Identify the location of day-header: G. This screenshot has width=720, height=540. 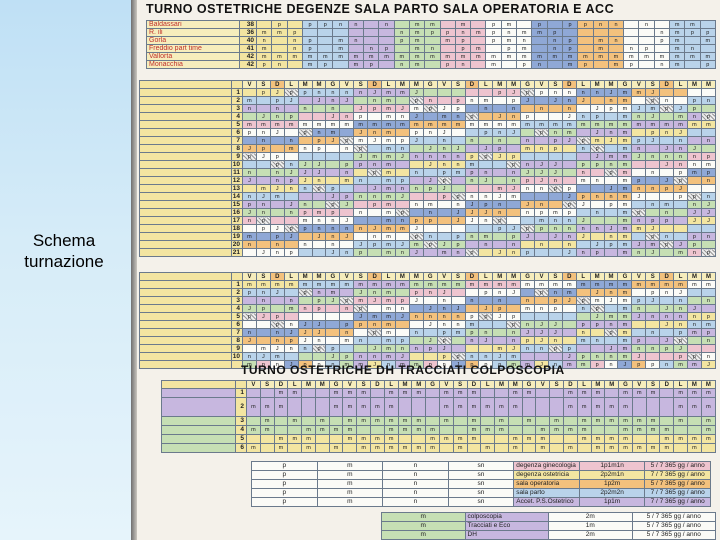
(625, 84).